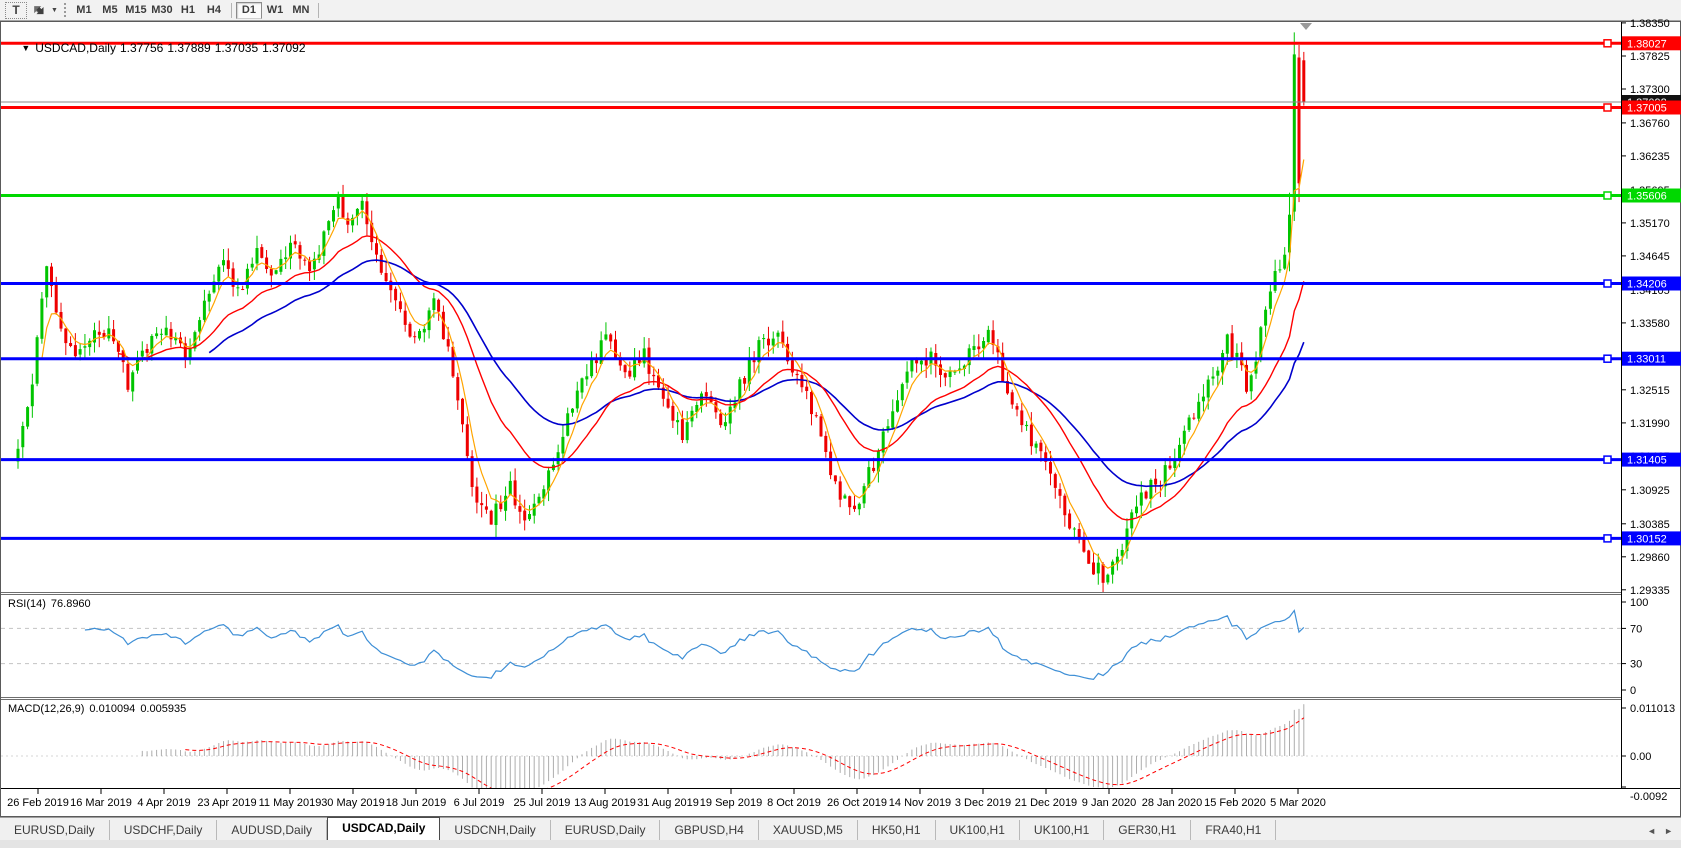 This screenshot has height=848, width=1681. What do you see at coordinates (84, 10) in the screenshot?
I see `timeframe-button-m1: M1` at bounding box center [84, 10].